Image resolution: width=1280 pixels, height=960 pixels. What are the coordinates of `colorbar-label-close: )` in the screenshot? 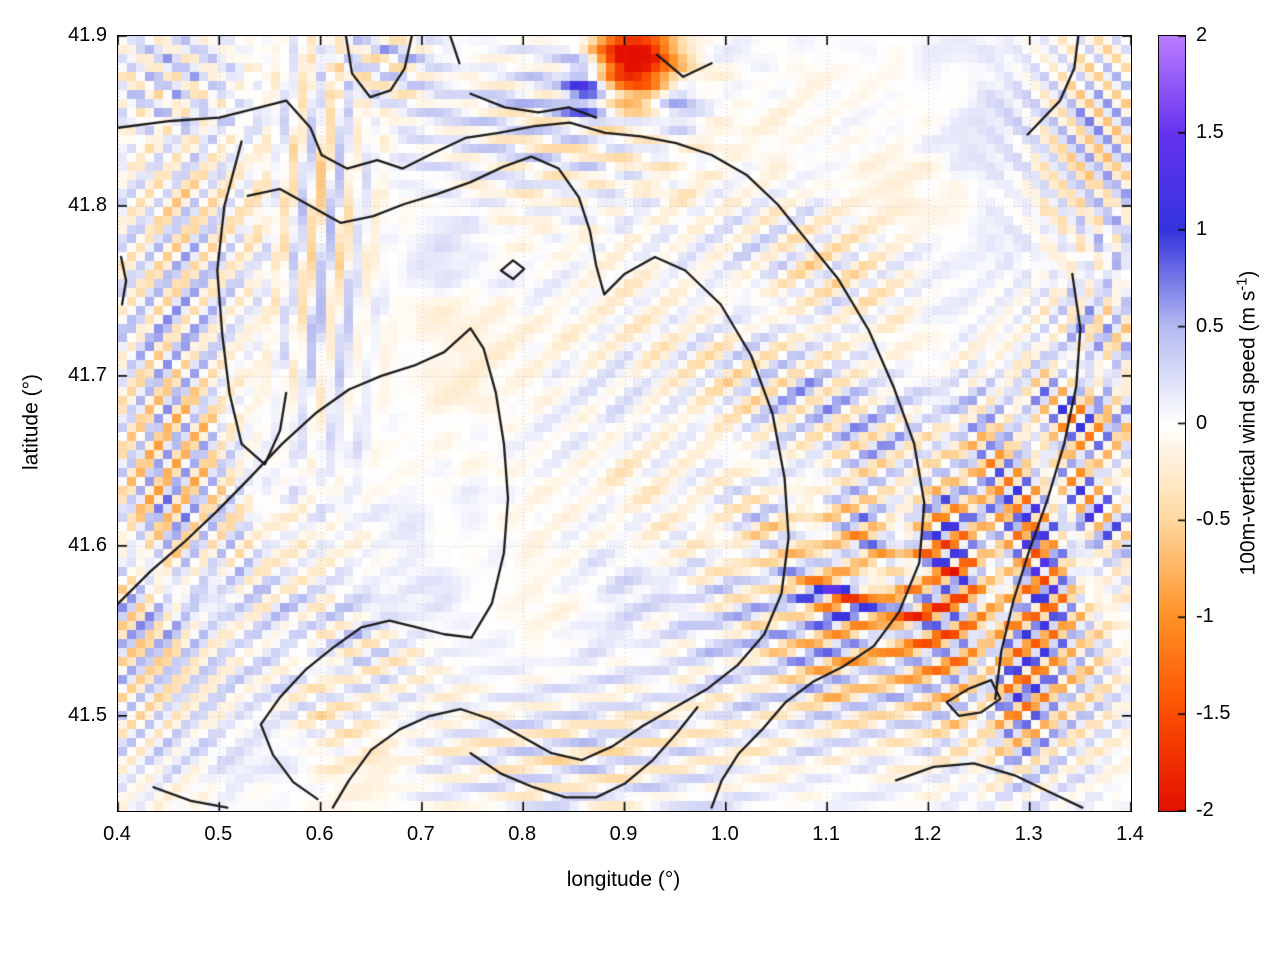 It's located at (1248, 274).